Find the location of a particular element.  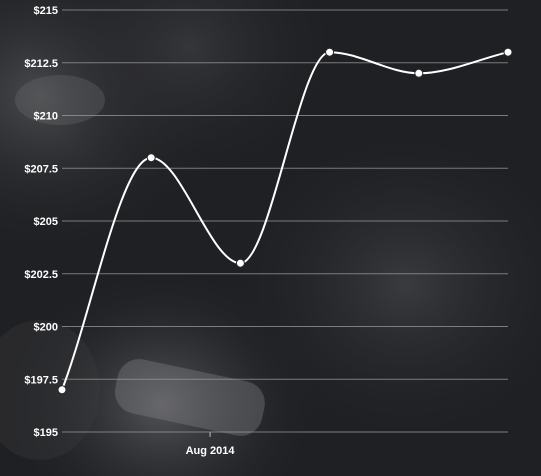

y-tick-label: $200 is located at coordinates (46, 328).